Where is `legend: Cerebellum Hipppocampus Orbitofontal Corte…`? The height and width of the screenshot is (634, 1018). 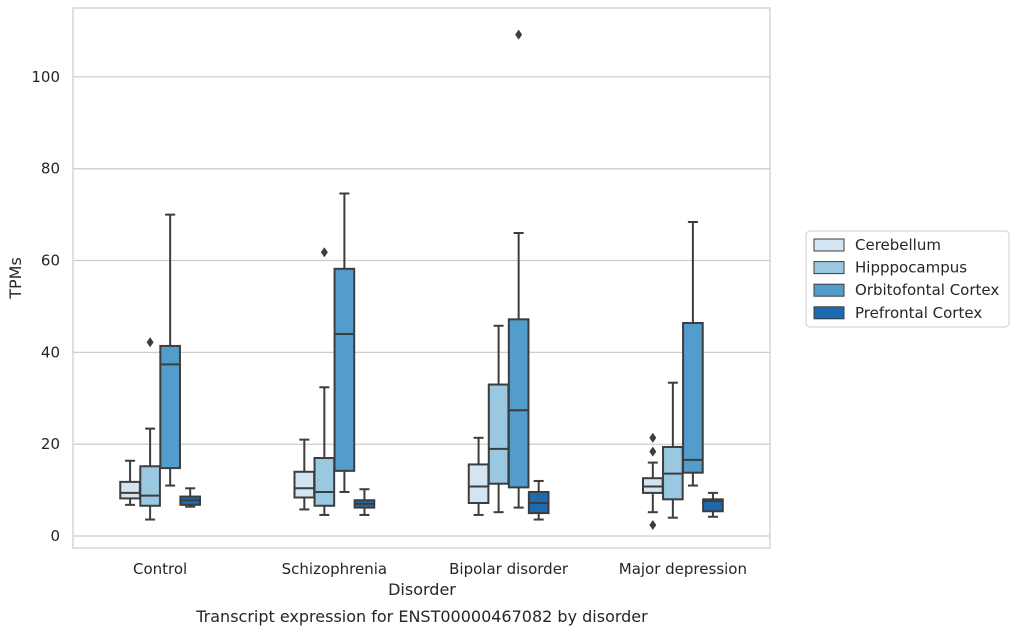 legend: Cerebellum Hipppocampus Orbitofontal Corte… is located at coordinates (907, 279).